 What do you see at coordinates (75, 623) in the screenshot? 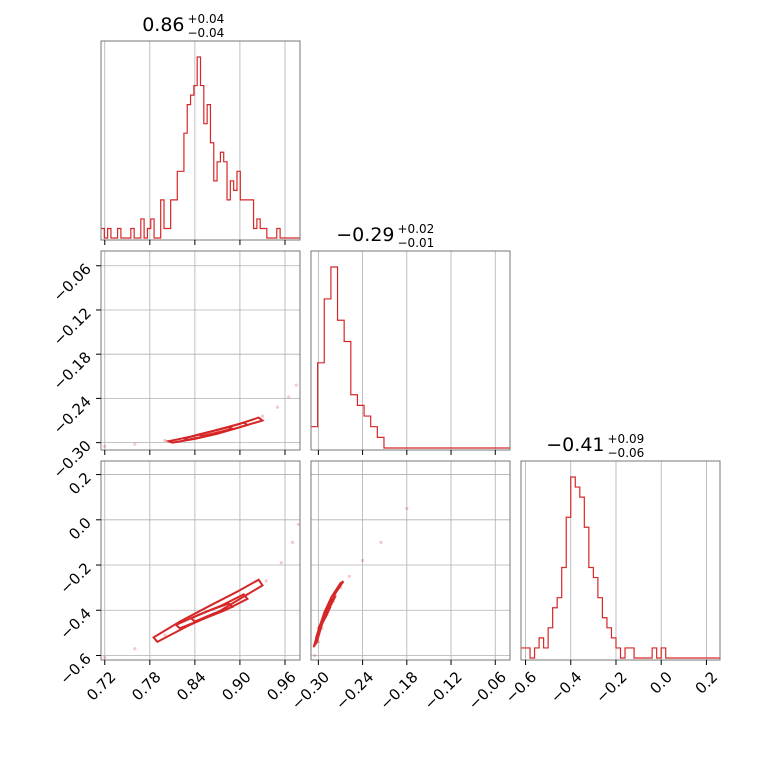
I see `y-tick-label: −0.4` at bounding box center [75, 623].